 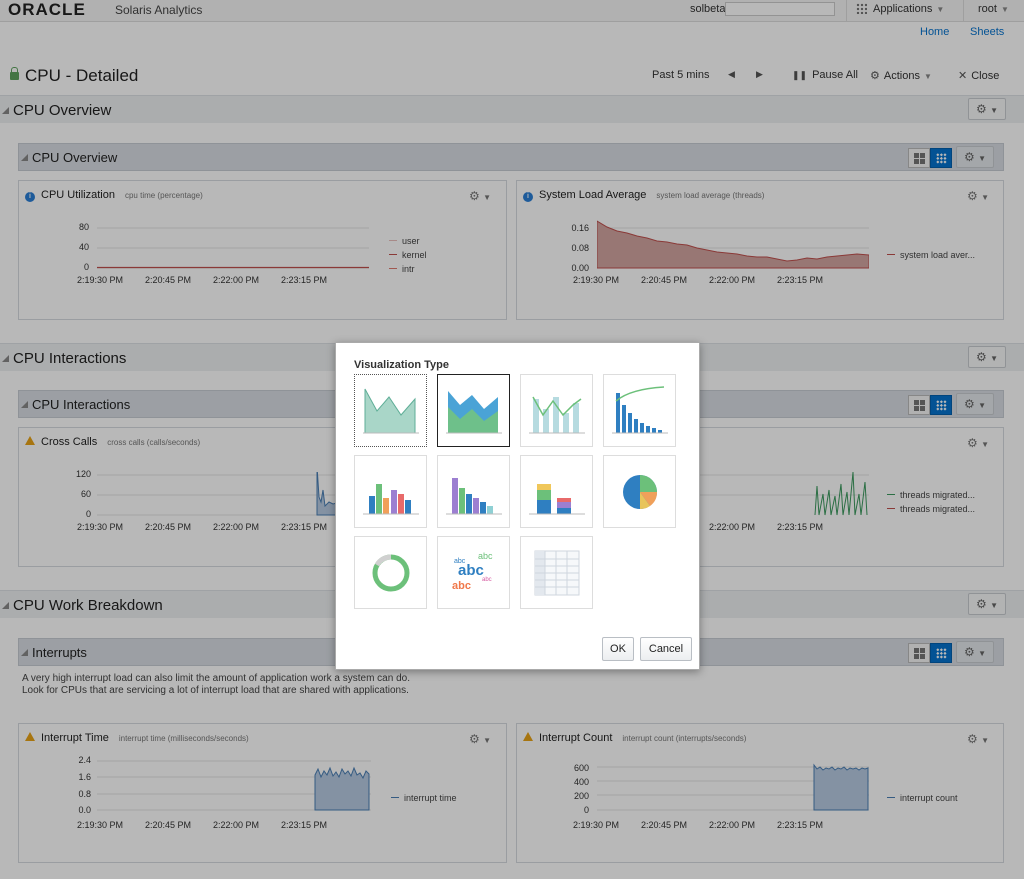 What do you see at coordinates (556, 410) in the screenshot?
I see `tile-line-bar-chart` at bounding box center [556, 410].